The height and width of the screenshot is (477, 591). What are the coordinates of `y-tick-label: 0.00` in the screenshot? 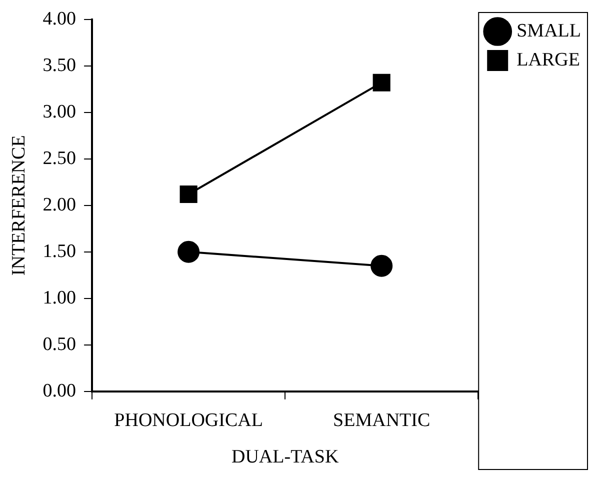 It's located at (59, 391).